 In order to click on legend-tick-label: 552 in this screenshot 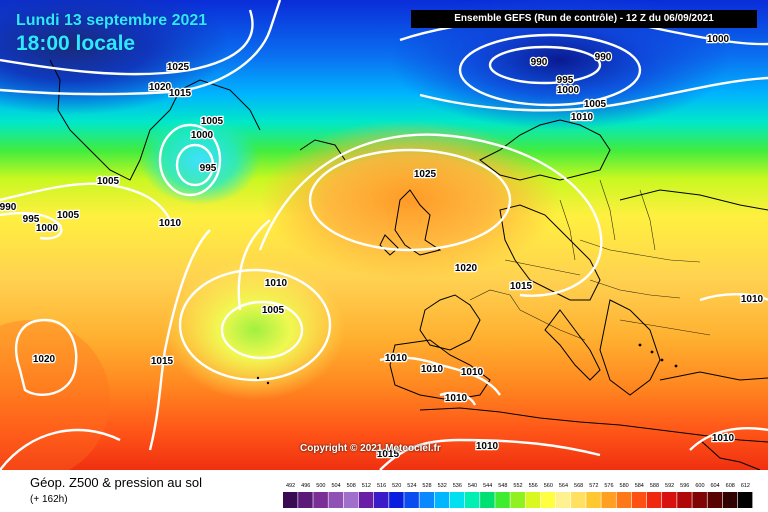, I will do `click(517, 486)`.